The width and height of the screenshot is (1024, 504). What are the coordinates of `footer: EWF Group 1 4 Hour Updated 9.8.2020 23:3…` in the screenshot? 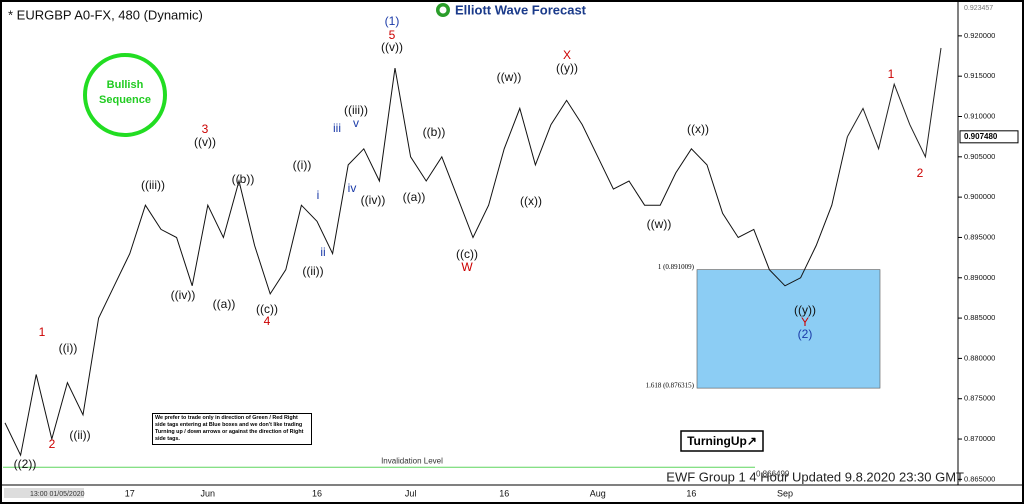 It's located at (815, 476).